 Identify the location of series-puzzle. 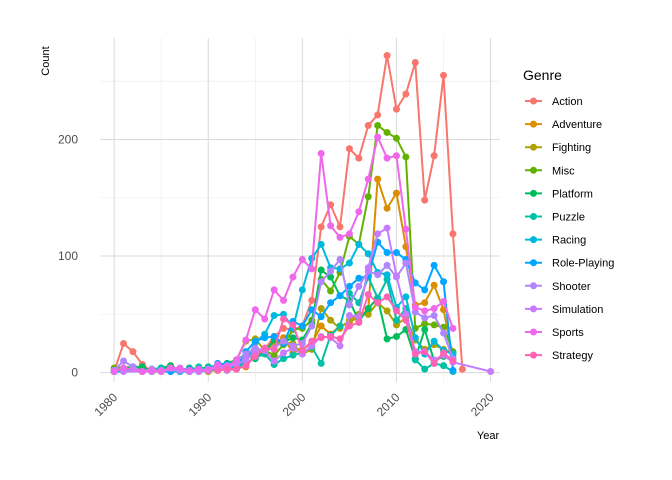
(283, 324).